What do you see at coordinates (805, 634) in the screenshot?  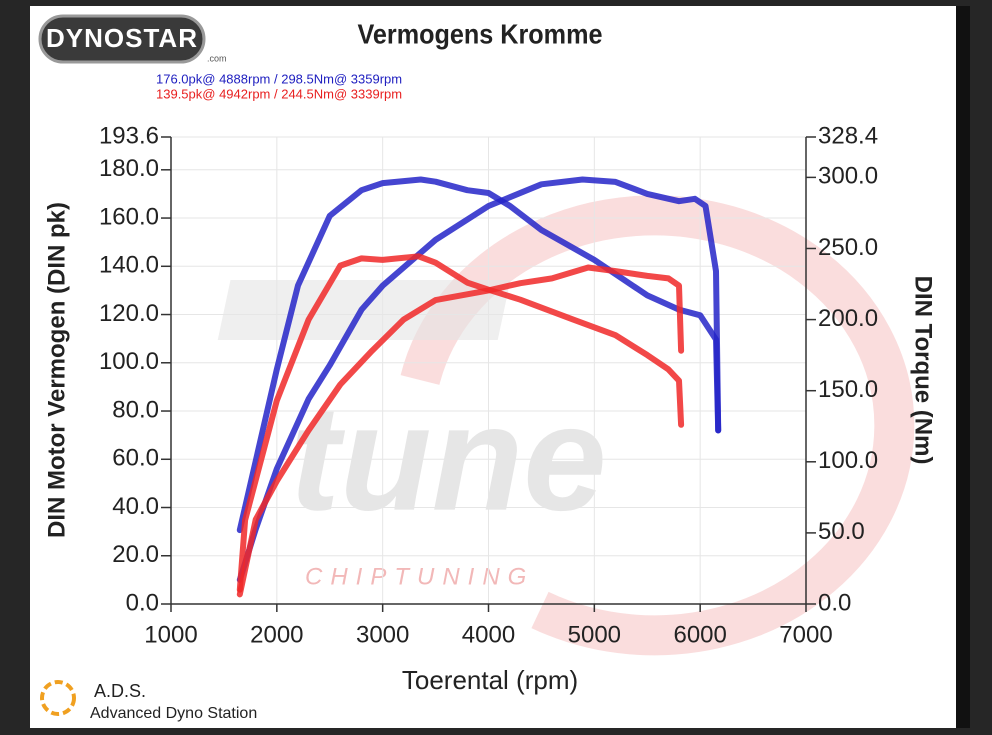 I see `x-tick-label: 7000` at bounding box center [805, 634].